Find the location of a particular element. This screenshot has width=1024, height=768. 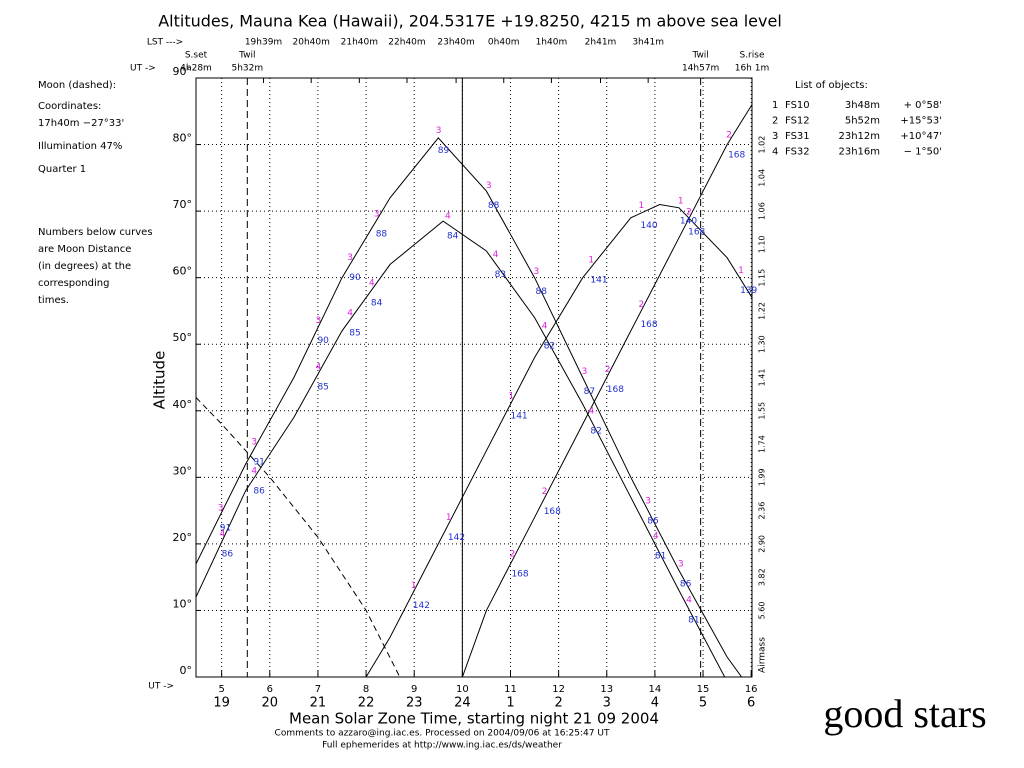

airmass-label: 1.55 is located at coordinates (762, 411).